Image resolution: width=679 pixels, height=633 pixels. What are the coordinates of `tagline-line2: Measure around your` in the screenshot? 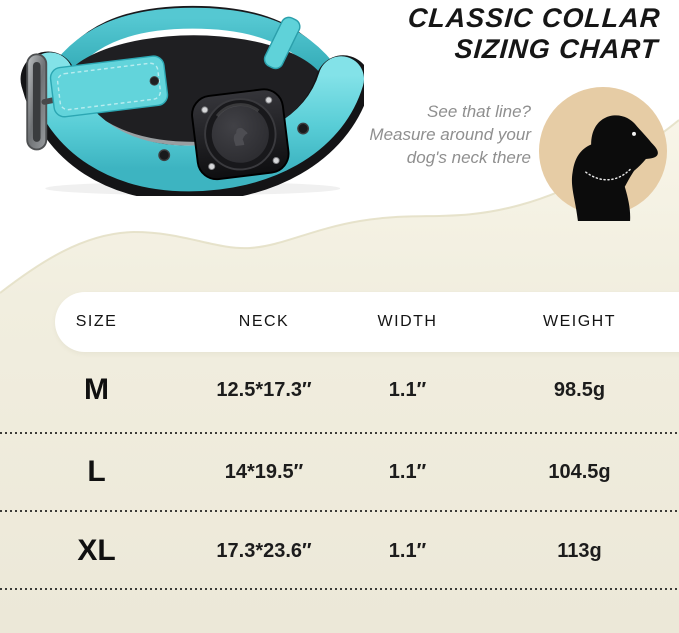 It's located at (450, 134).